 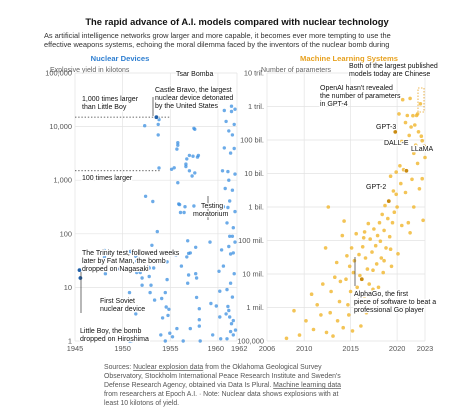 I want to click on ml-y-tick-label: 1 mil., so click(x=255, y=307).